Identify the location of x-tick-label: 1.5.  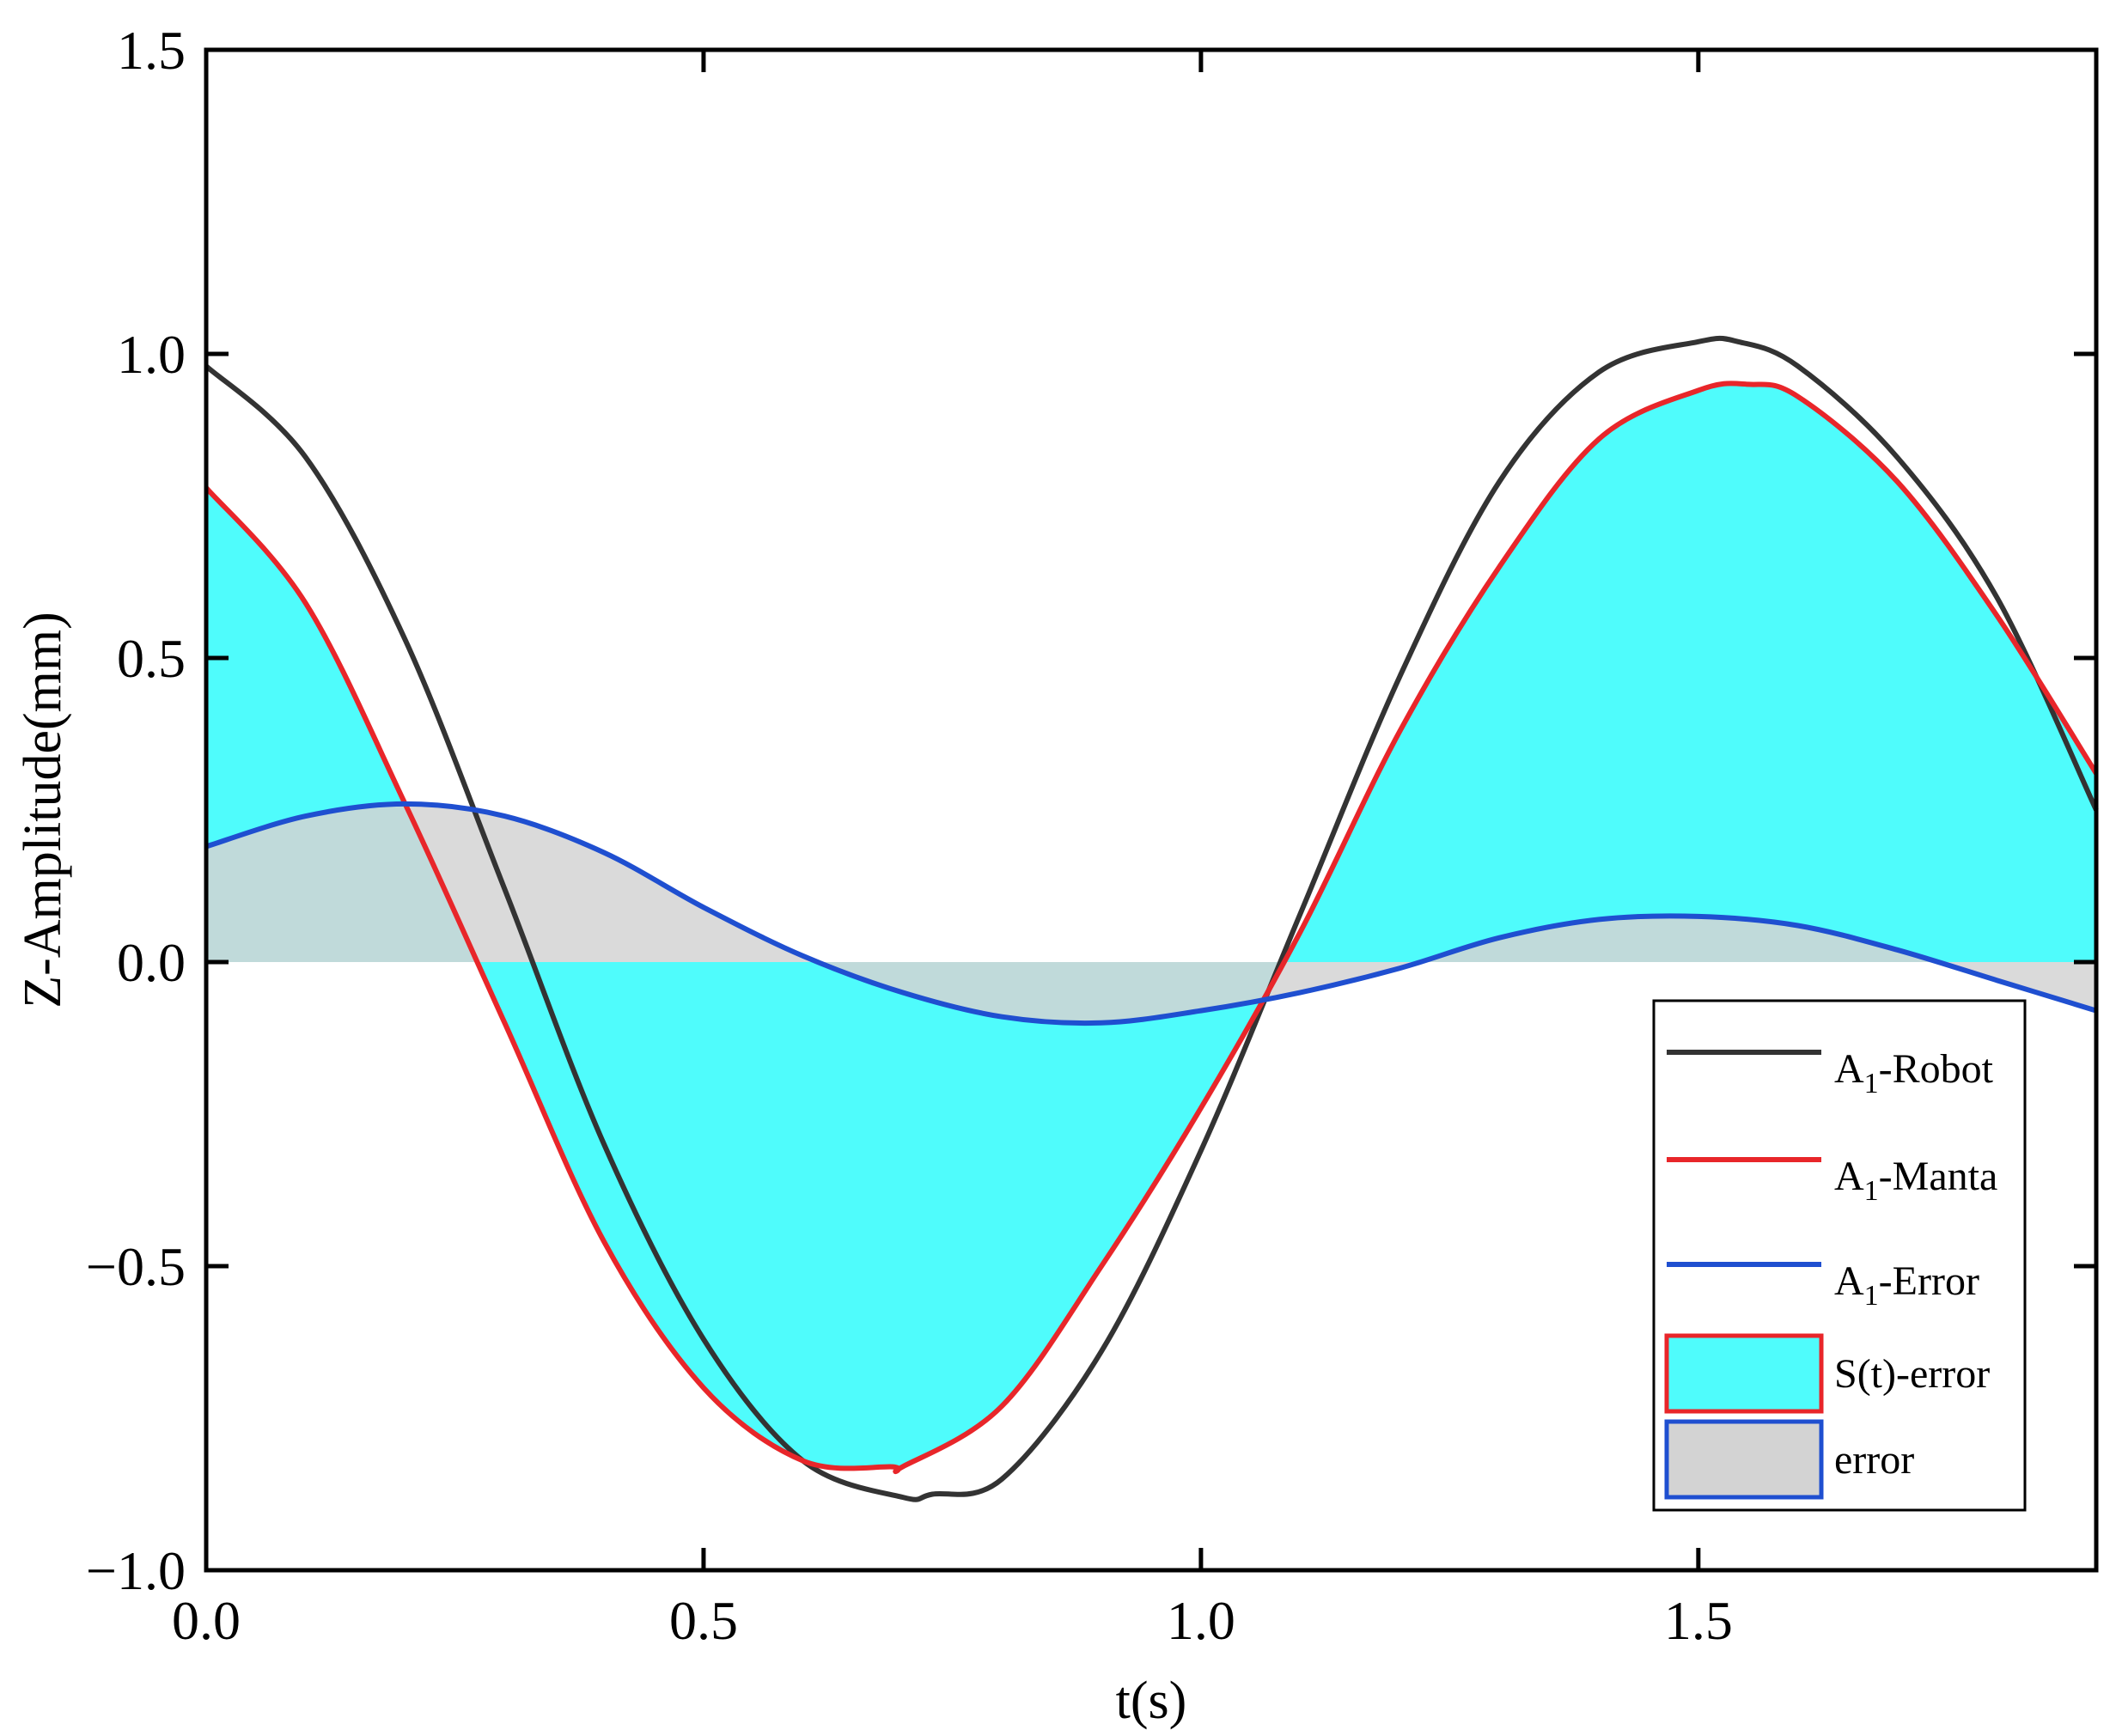
(1698, 1620).